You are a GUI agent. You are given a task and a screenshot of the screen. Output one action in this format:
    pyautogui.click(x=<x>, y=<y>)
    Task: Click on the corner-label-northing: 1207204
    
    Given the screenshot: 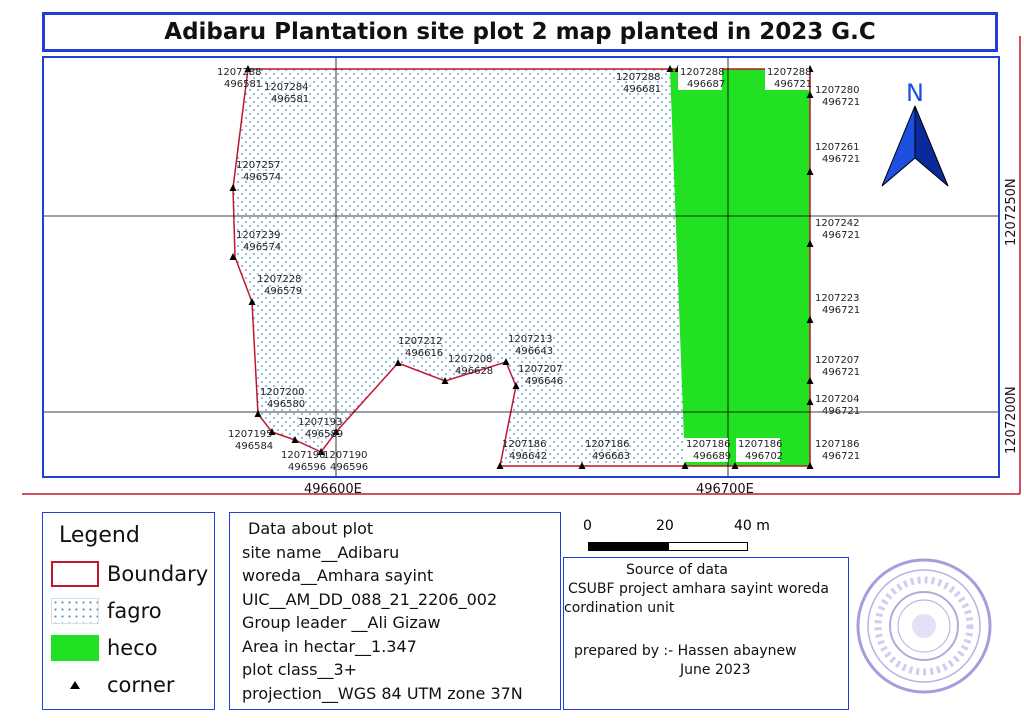 What is the action you would take?
    pyautogui.click(x=837, y=399)
    